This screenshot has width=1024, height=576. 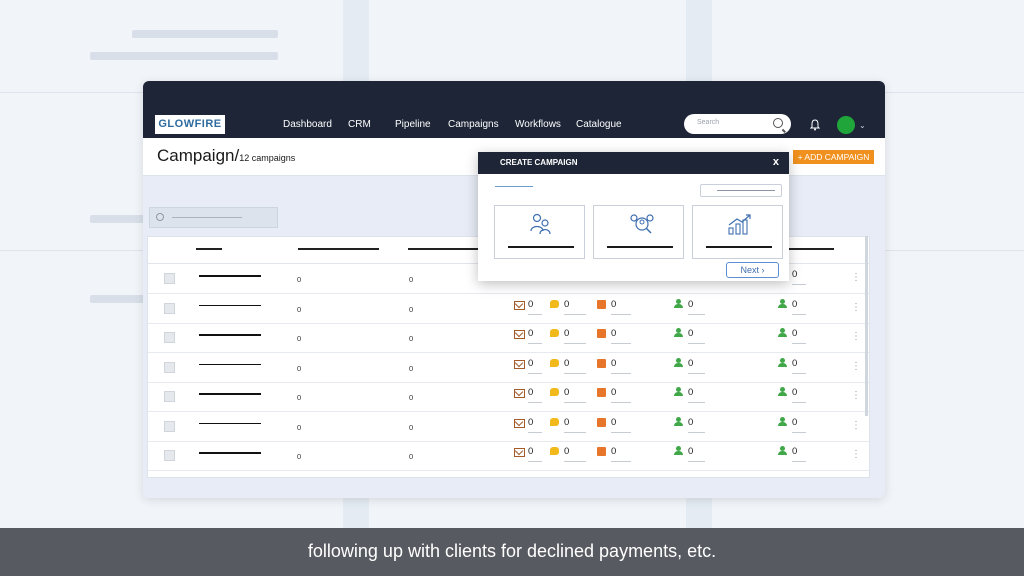 I want to click on nav-crm: CRM, so click(x=359, y=124).